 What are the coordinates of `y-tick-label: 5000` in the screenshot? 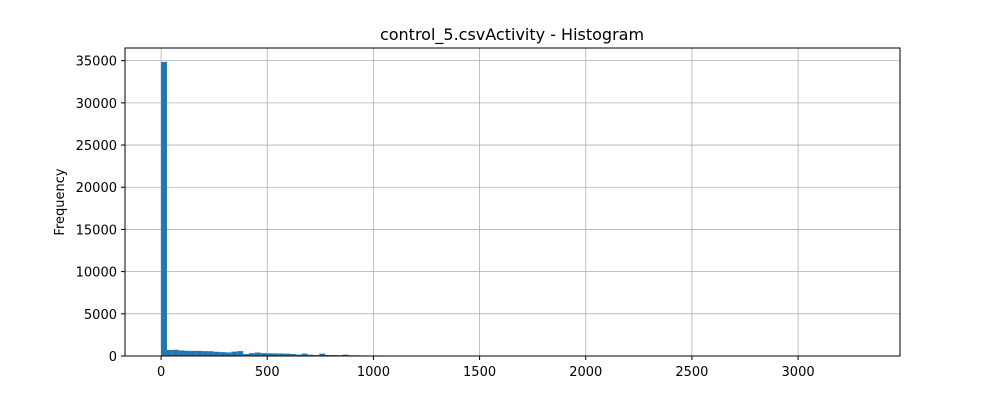 It's located at (100, 315).